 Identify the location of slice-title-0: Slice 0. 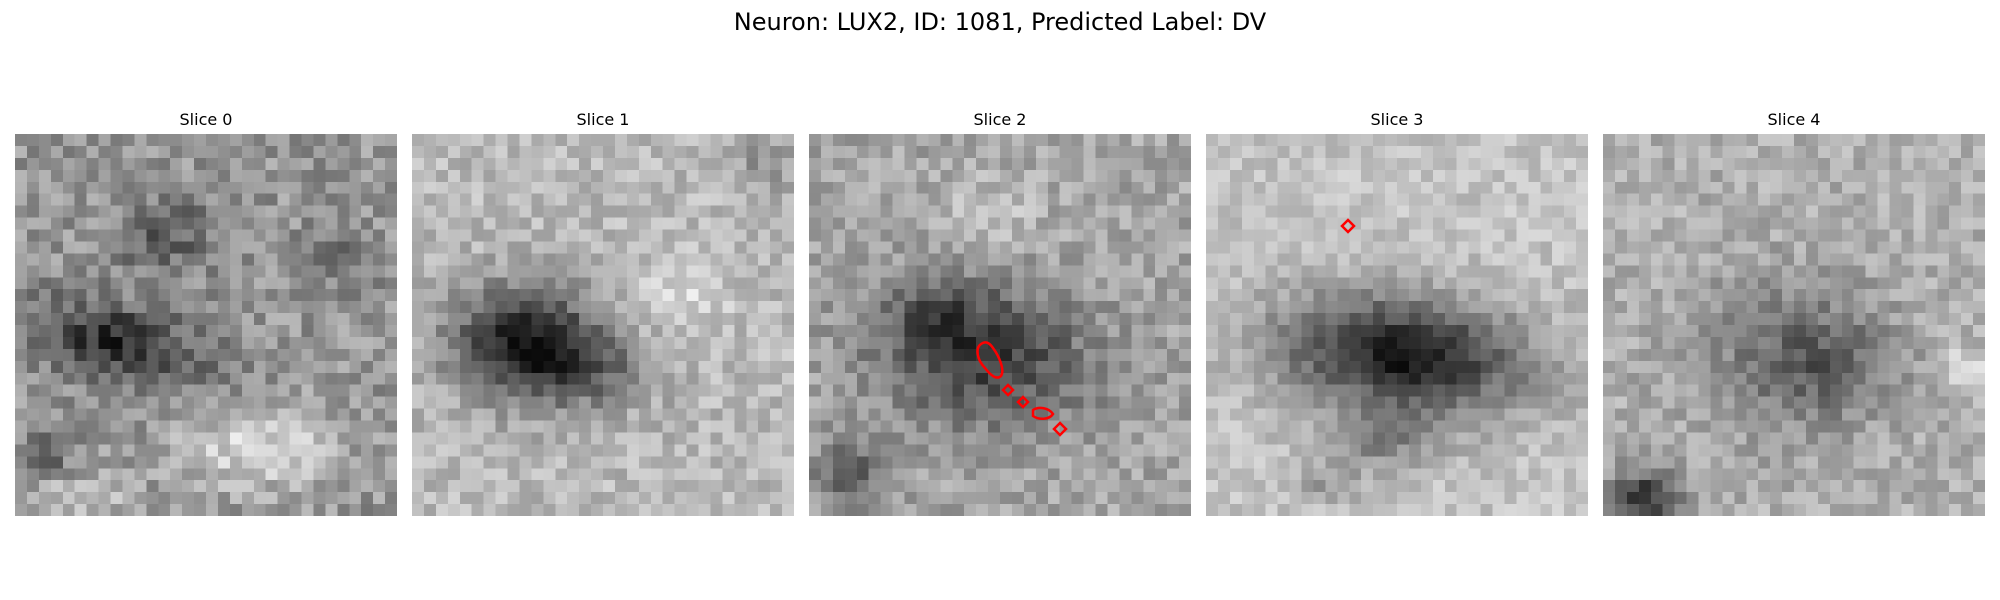
(206, 119).